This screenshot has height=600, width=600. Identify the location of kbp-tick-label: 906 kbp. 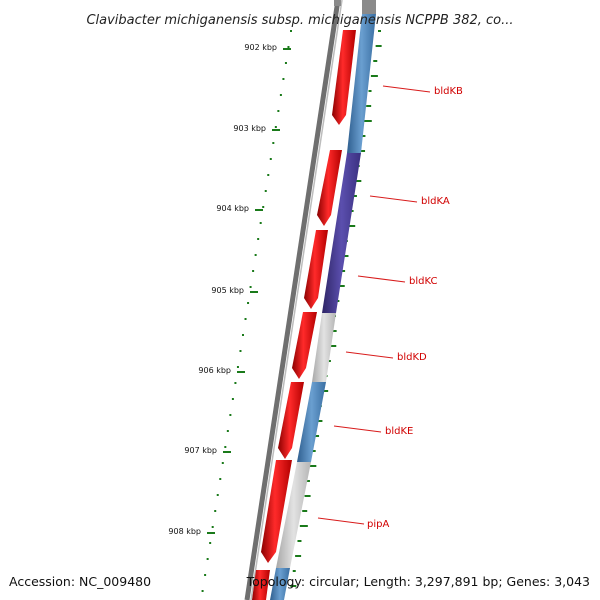
(214, 370).